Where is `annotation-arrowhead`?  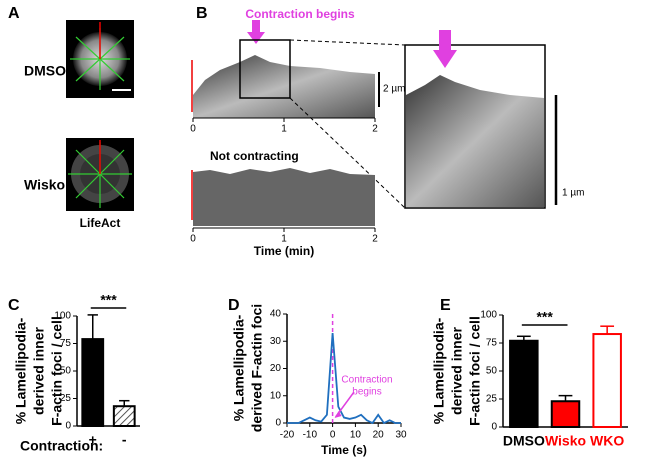
annotation-arrowhead is located at coordinates (338, 414).